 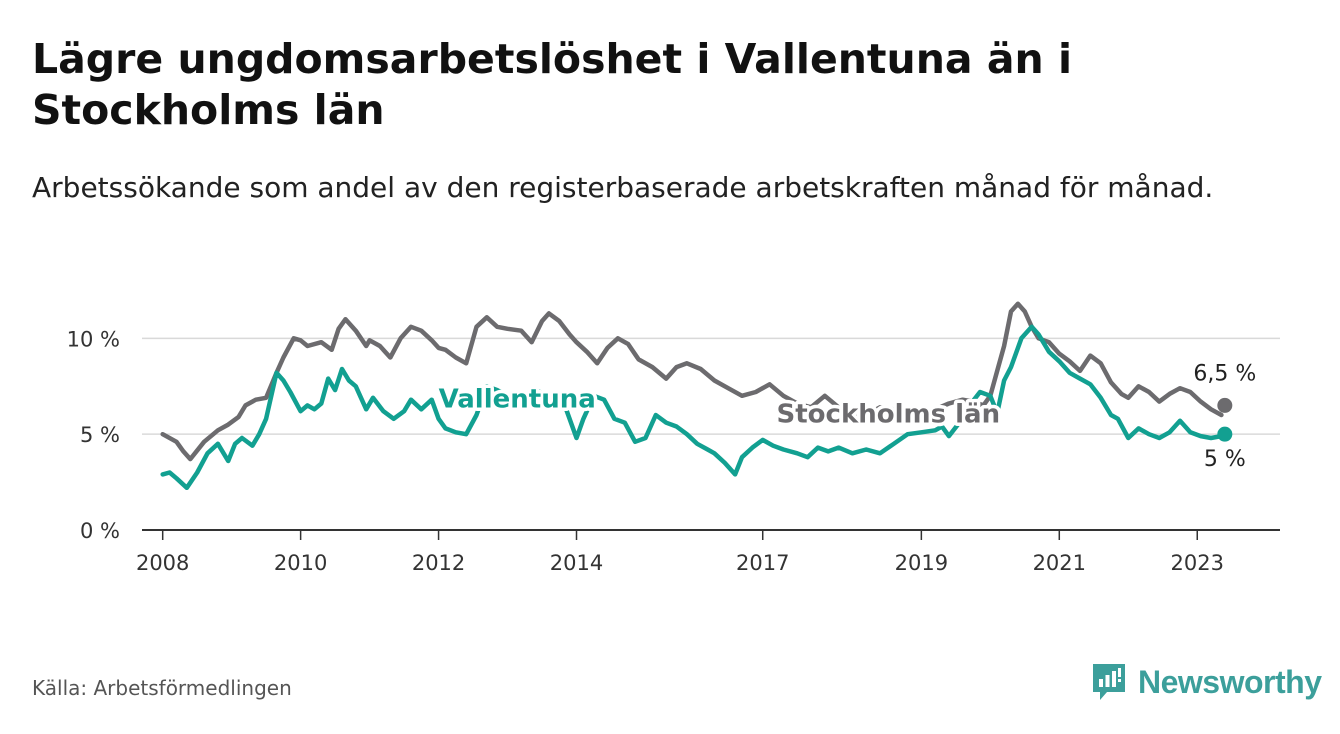 I want to click on end-label-stockholm: 6,5 %, so click(x=1224, y=374).